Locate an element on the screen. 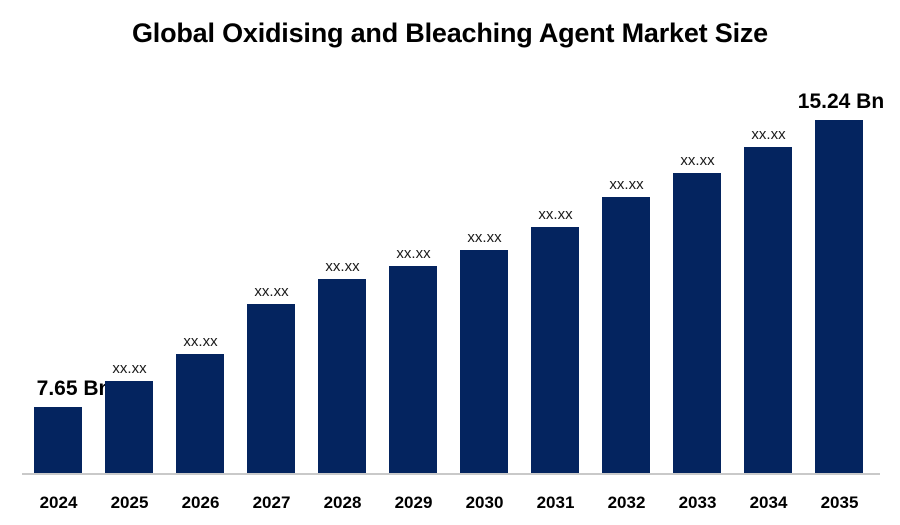 This screenshot has height=525, width=900. bar-value-label: 15.24 Bn is located at coordinates (841, 101).